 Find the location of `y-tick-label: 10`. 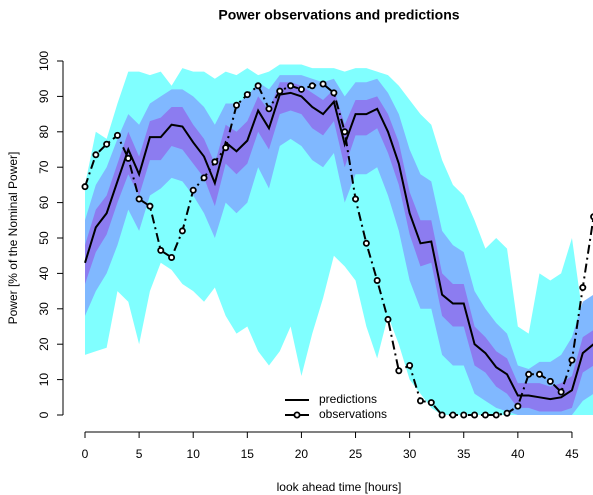

y-tick-label: 10 is located at coordinates (44, 380).